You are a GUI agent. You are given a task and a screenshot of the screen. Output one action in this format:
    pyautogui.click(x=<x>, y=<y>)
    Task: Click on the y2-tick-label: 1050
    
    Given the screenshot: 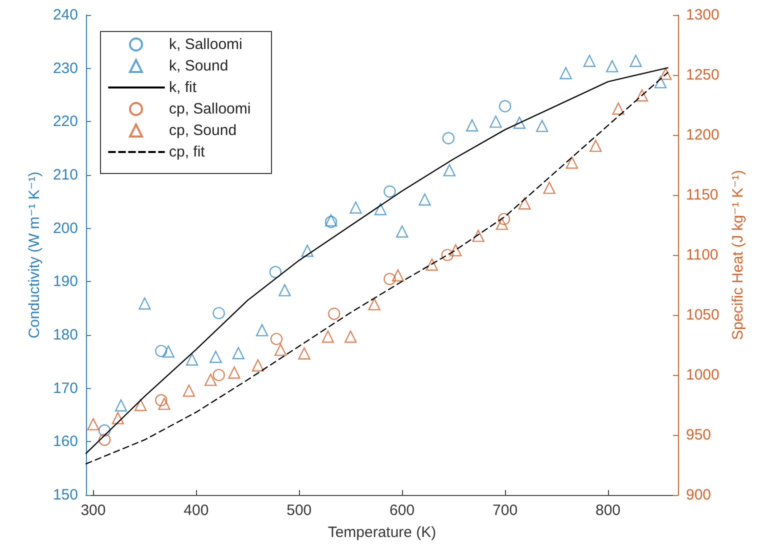 What is the action you would take?
    pyautogui.click(x=703, y=315)
    